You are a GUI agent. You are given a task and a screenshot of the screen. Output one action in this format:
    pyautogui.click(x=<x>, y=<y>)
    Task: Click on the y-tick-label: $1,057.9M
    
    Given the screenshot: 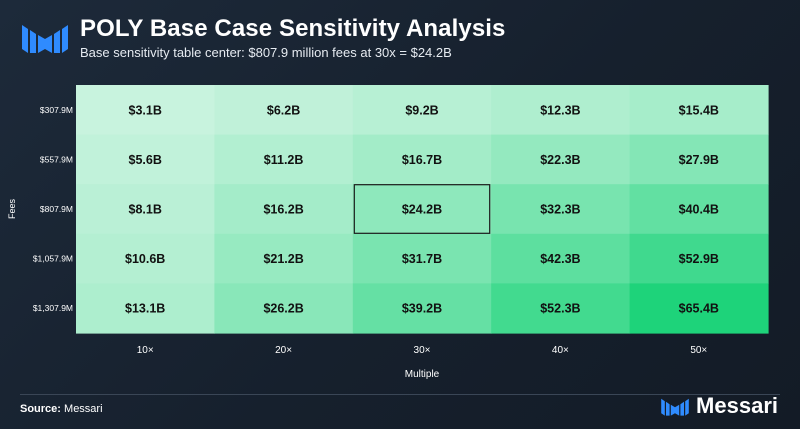 What is the action you would take?
    pyautogui.click(x=53, y=259)
    